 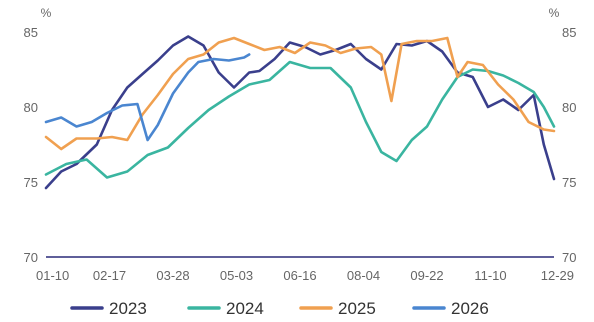 What do you see at coordinates (245, 308) in the screenshot?
I see `legend-label-2024: 2024` at bounding box center [245, 308].